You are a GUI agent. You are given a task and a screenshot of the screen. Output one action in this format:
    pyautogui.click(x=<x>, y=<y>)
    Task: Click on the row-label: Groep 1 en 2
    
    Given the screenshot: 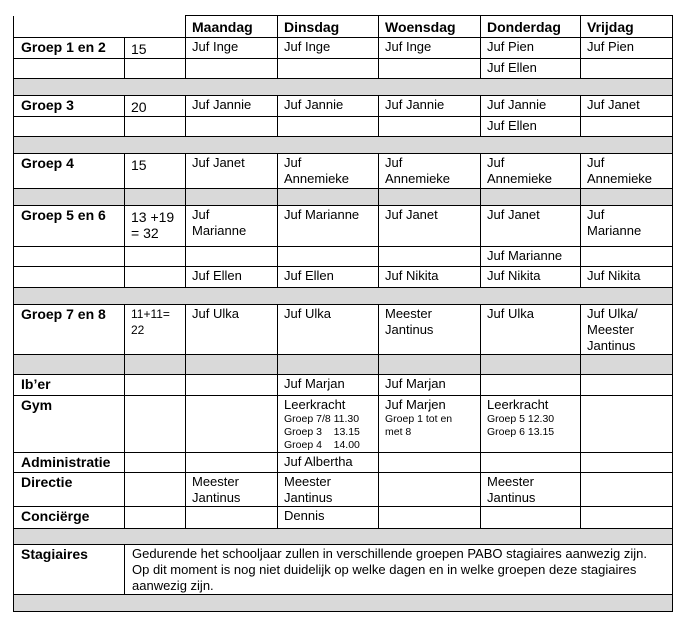 What is the action you would take?
    pyautogui.click(x=69, y=48)
    